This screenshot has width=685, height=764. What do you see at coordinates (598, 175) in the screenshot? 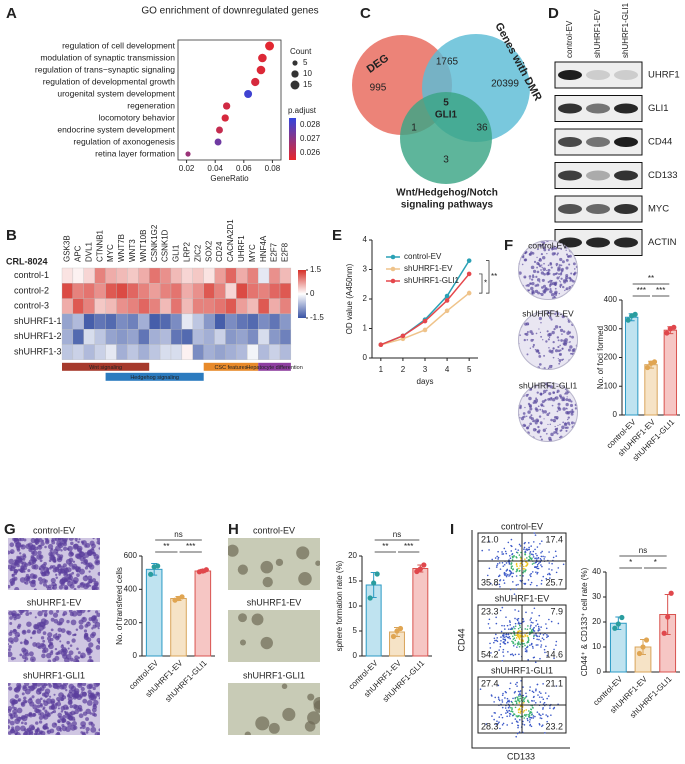
I see `band` at bounding box center [598, 175].